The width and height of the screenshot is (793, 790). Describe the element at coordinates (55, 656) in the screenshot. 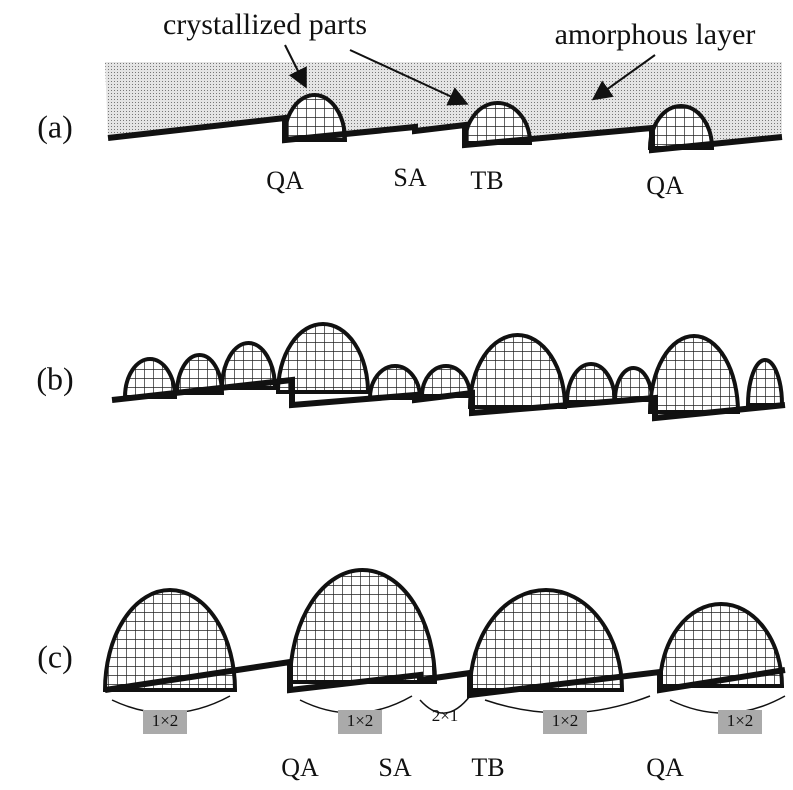

I see `panel-label: (c)` at that location.